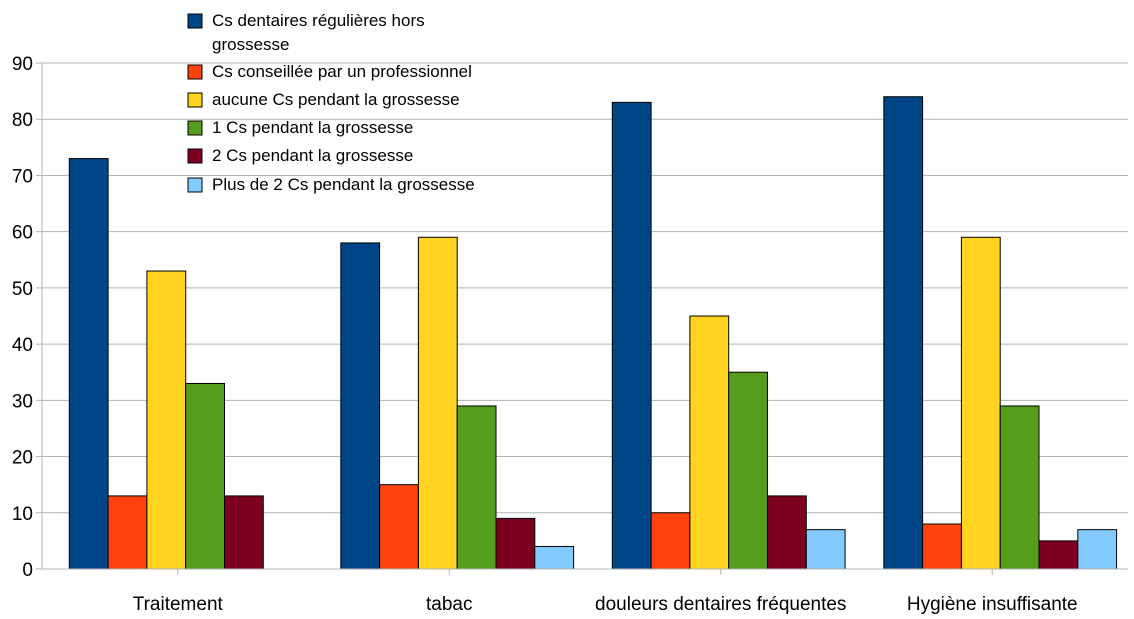 This screenshot has height=619, width=1134. What do you see at coordinates (449, 604) in the screenshot?
I see `x-tick-label: tabac` at bounding box center [449, 604].